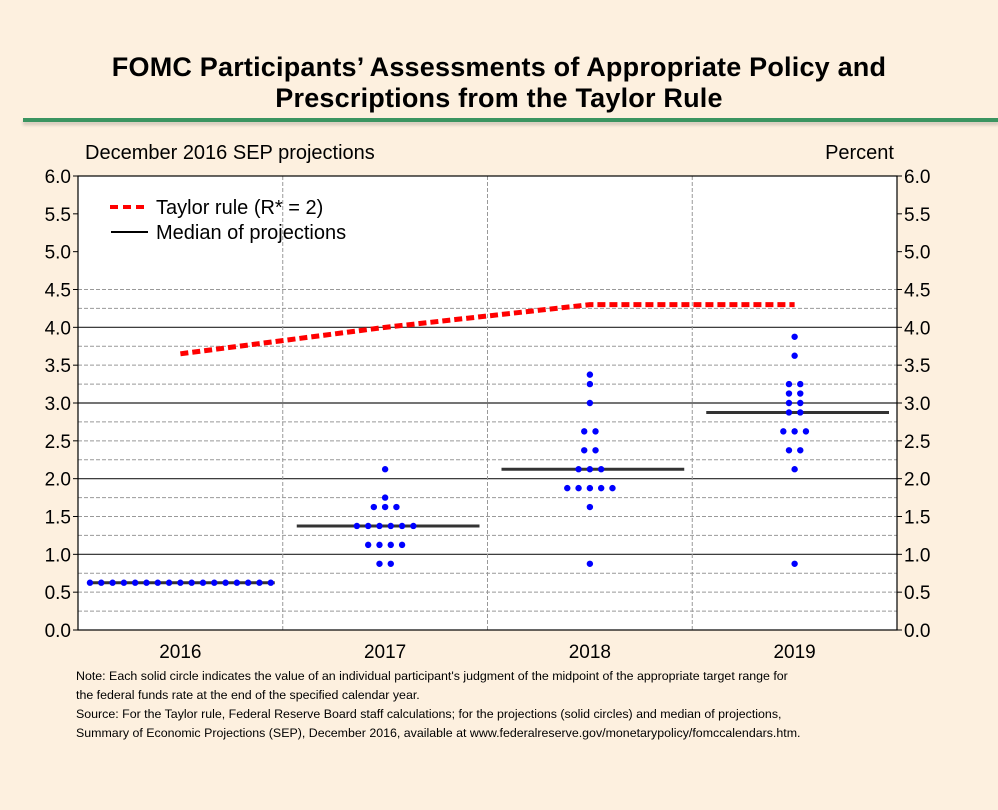 The height and width of the screenshot is (810, 998). Describe the element at coordinates (794, 652) in the screenshot. I see `x-tick-label: 2019` at that location.